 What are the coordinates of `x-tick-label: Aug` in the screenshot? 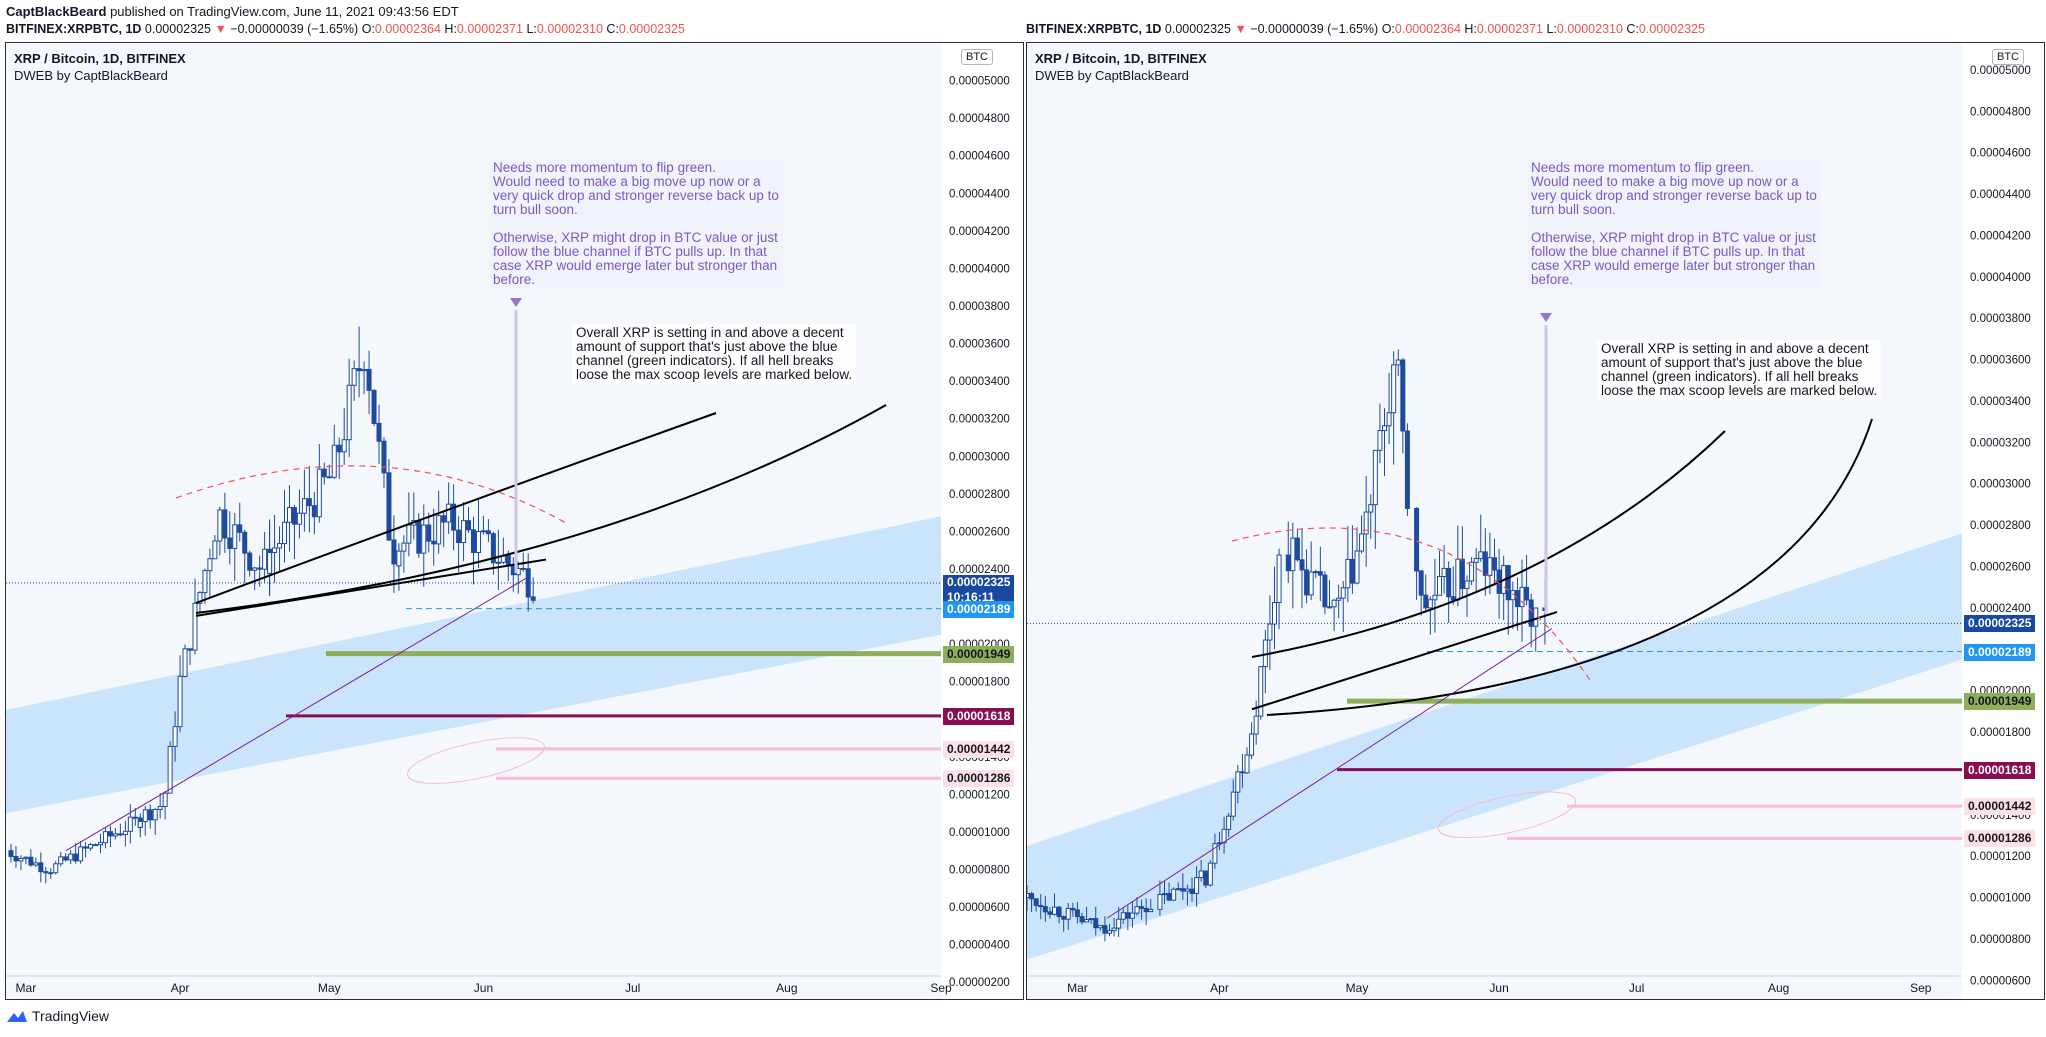 It's located at (786, 988).